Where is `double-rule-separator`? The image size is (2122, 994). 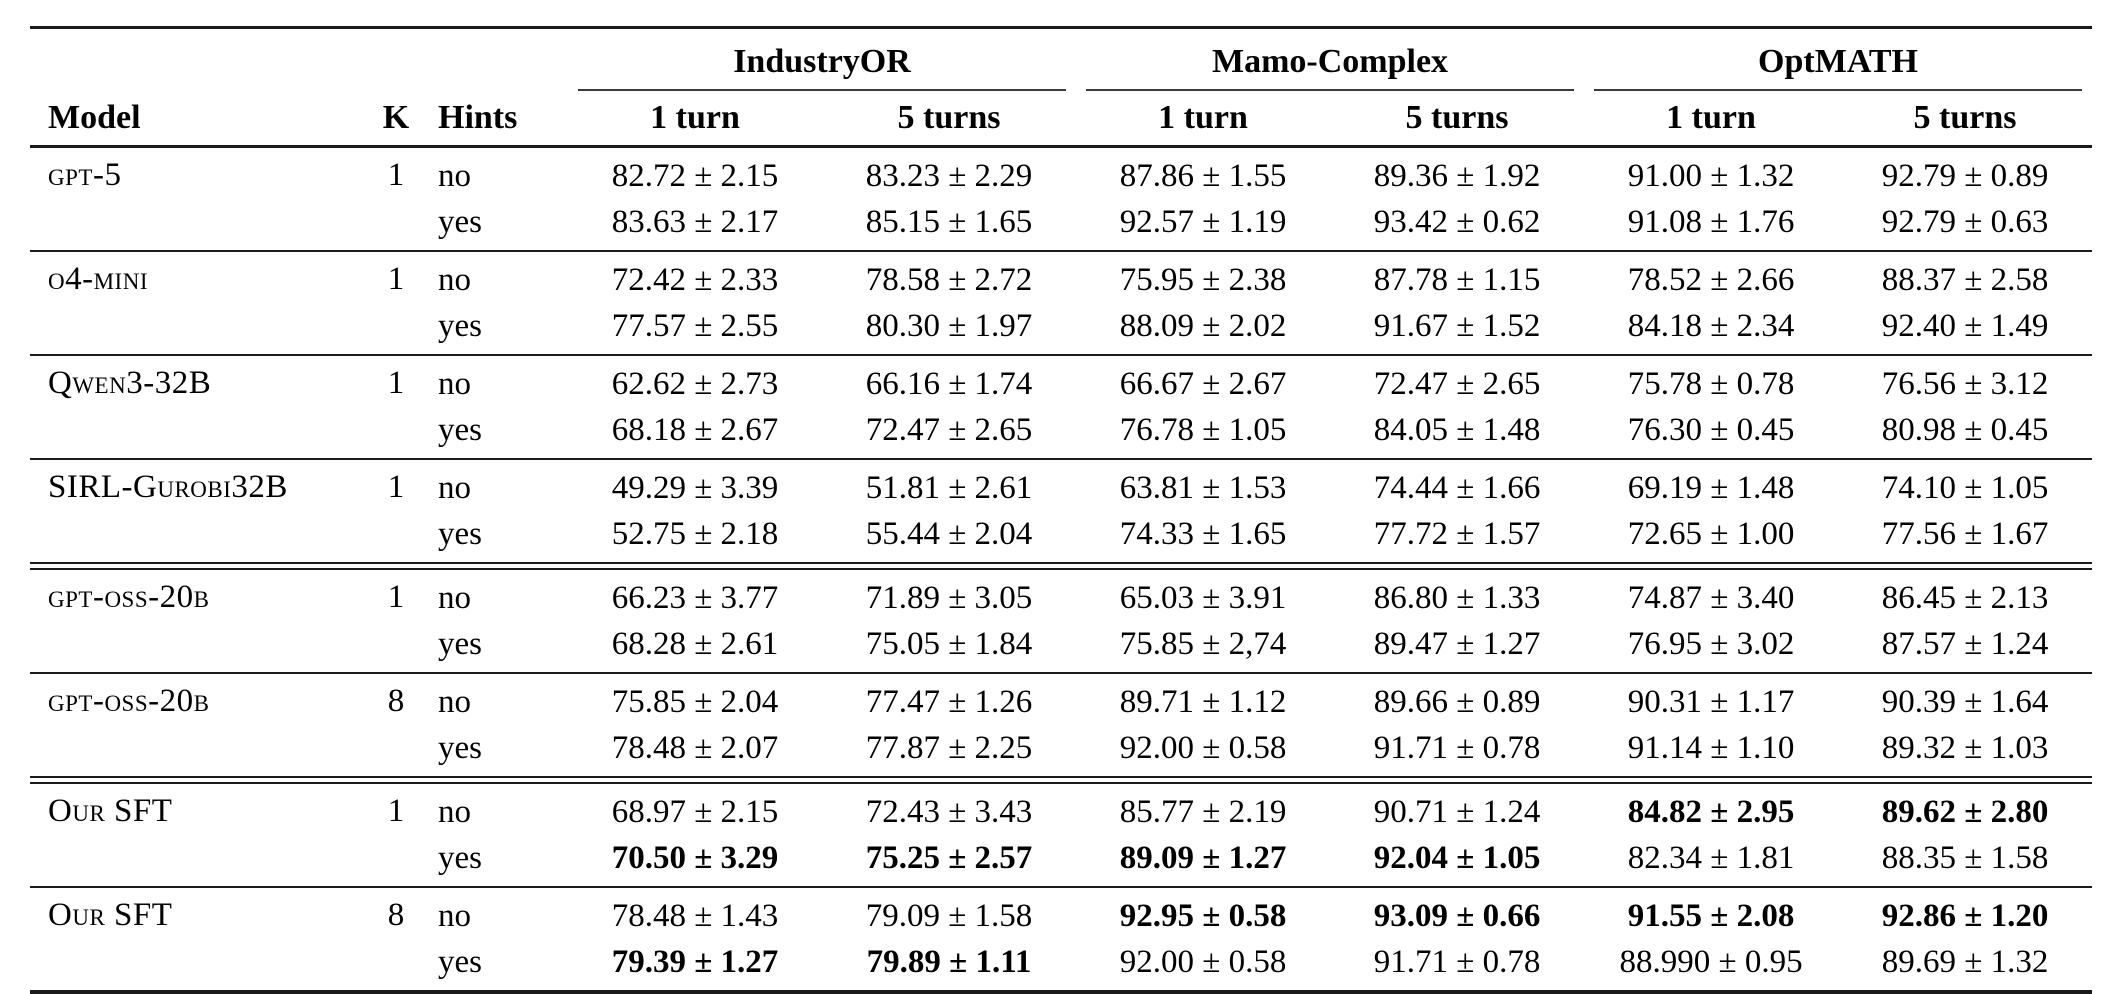
double-rule-separator is located at coordinates (1061, 780).